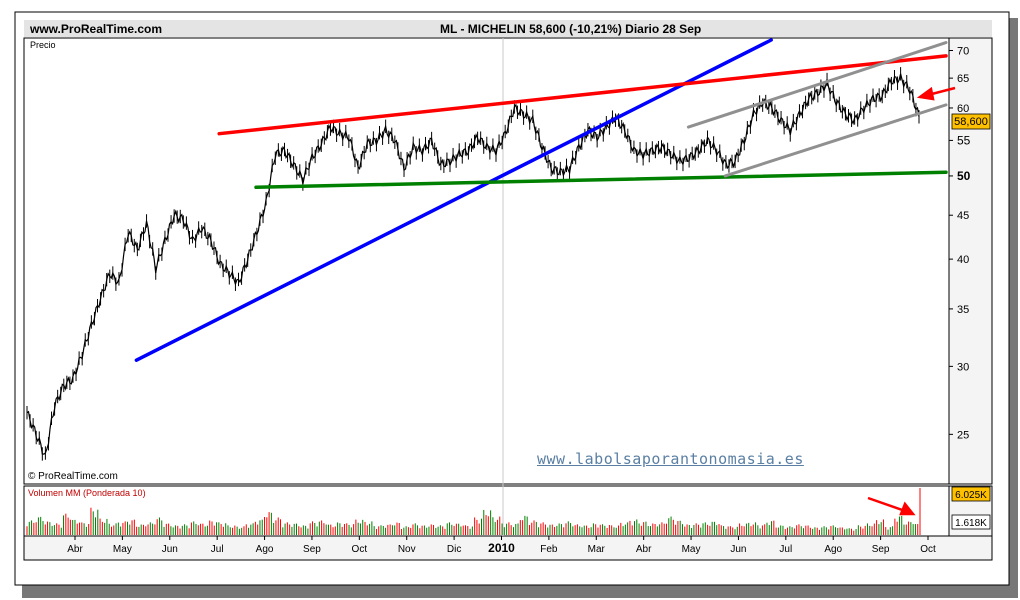  What do you see at coordinates (87, 493) in the screenshot?
I see `volume-panel-label: Volumen MM (Ponderada 10)` at bounding box center [87, 493].